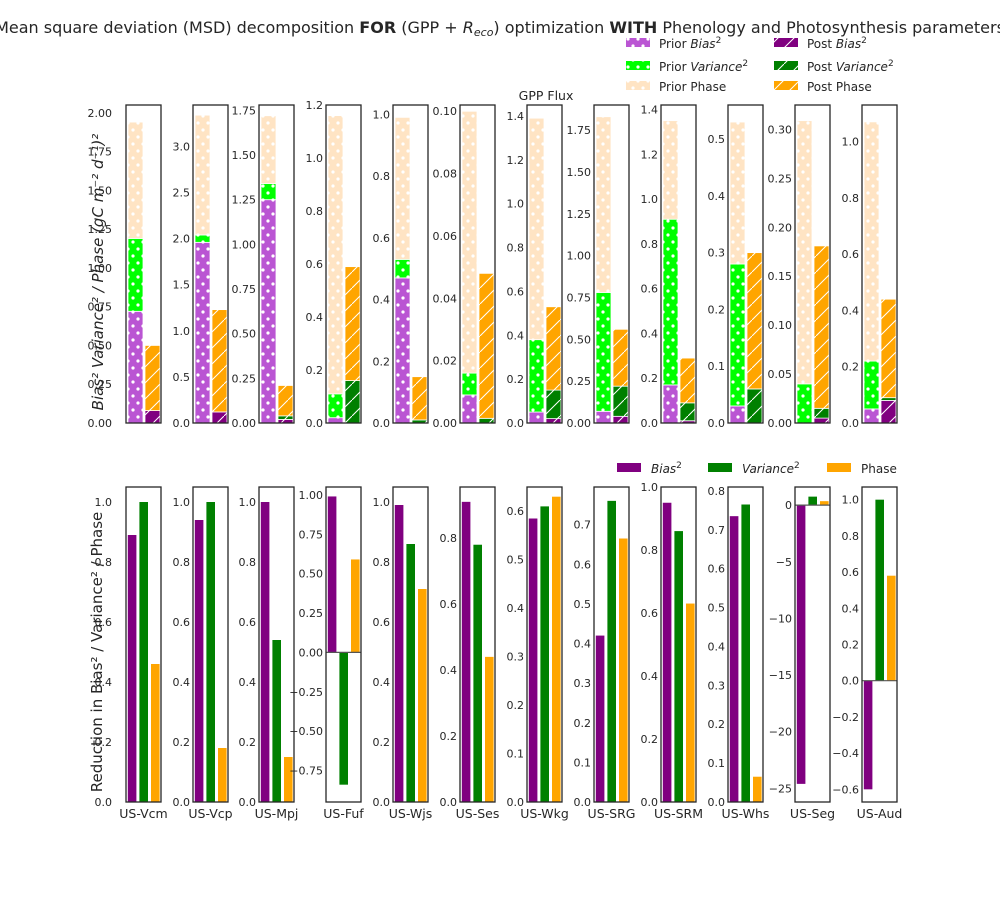 The height and width of the screenshot is (906, 1000). I want to click on top-y-label: Bias² Variance² / Phase (gC m⁻² d⁻¹)², so click(98, 272).